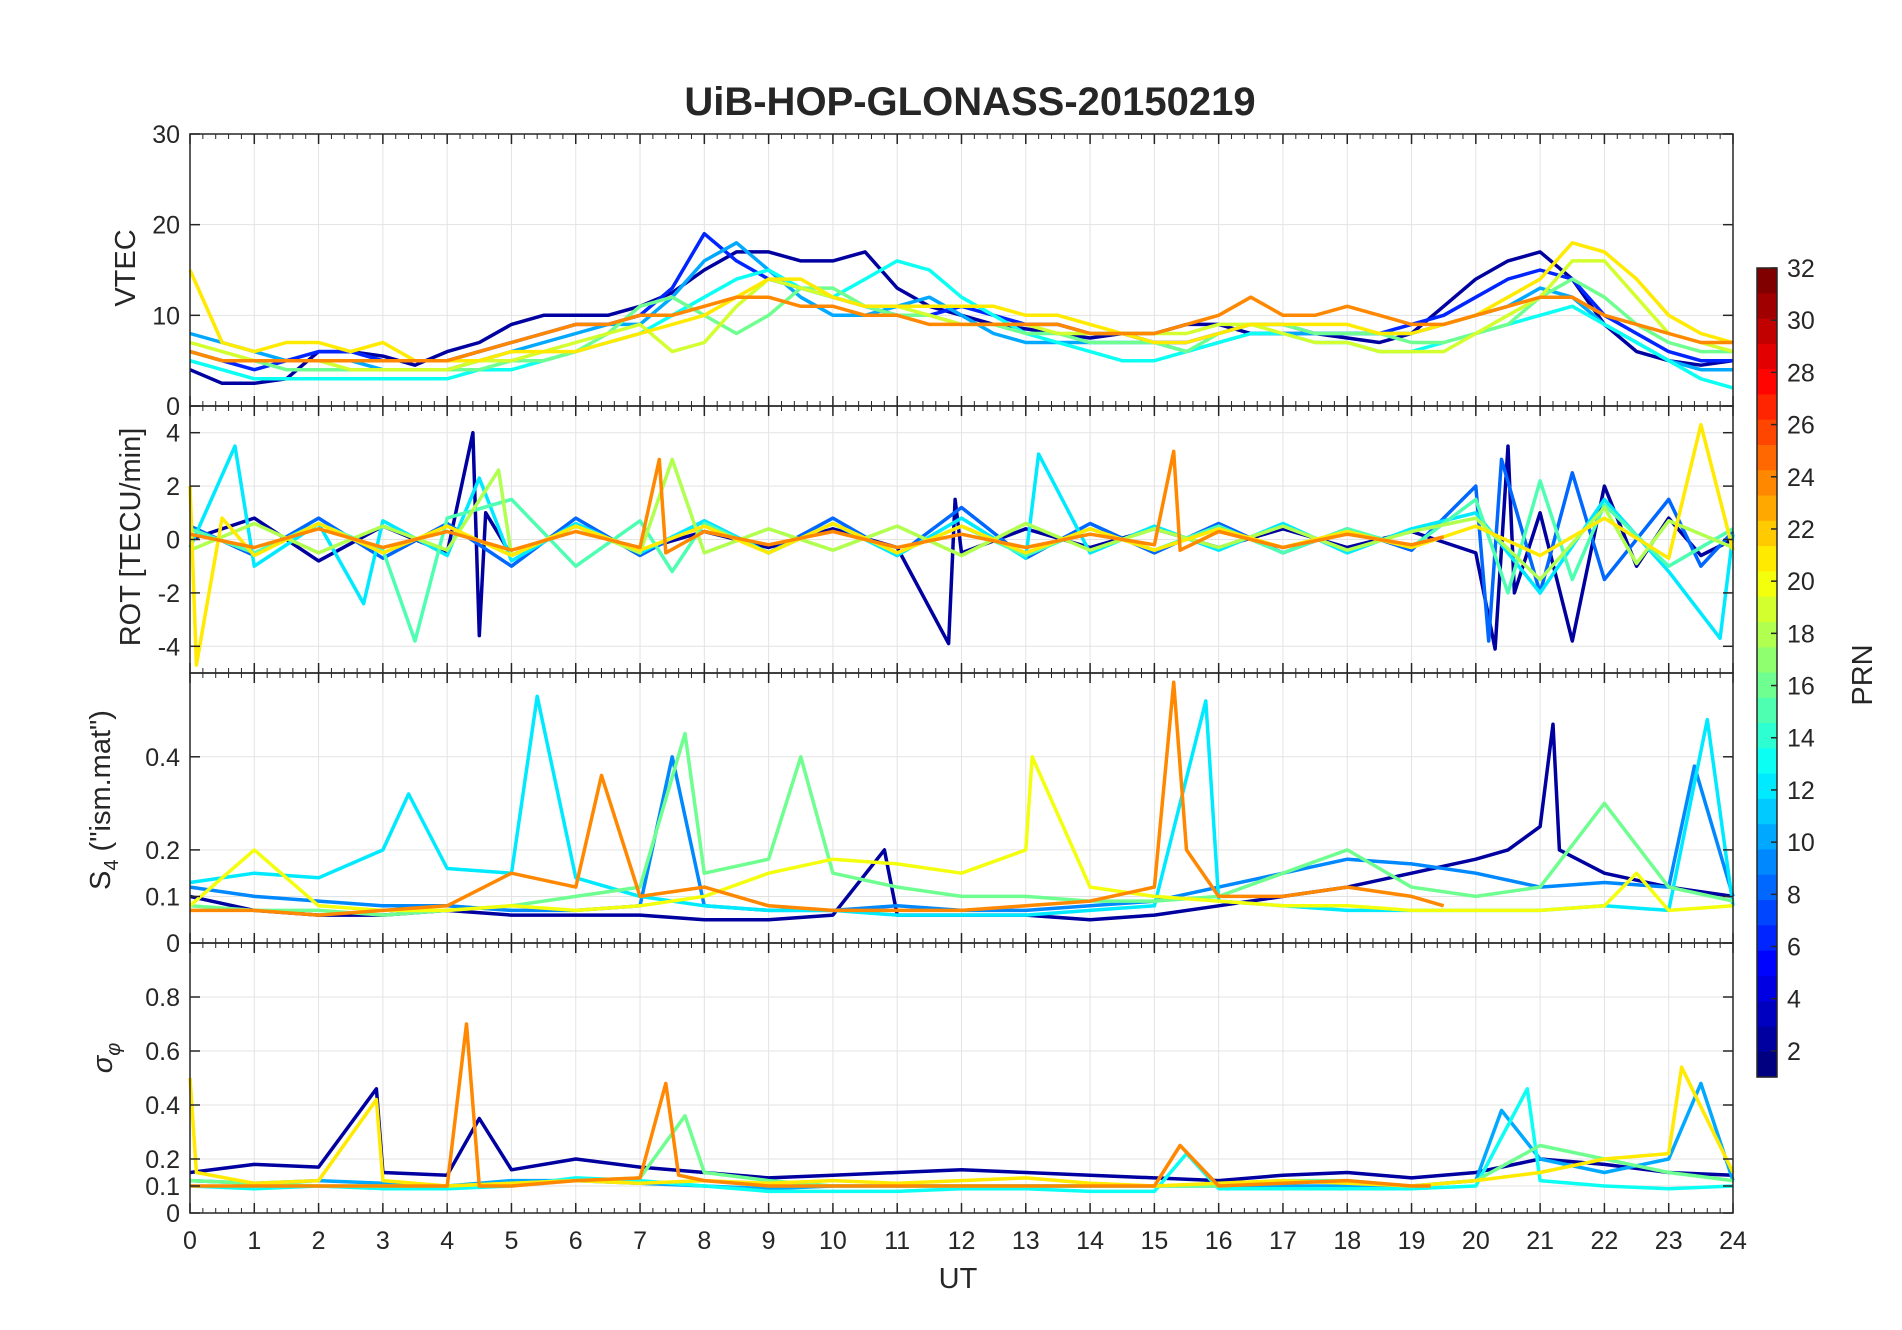 Image resolution: width=1902 pixels, height=1330 pixels. Describe the element at coordinates (106, 1058) in the screenshot. I see `sigma-phi-ylabel: σφ` at that location.